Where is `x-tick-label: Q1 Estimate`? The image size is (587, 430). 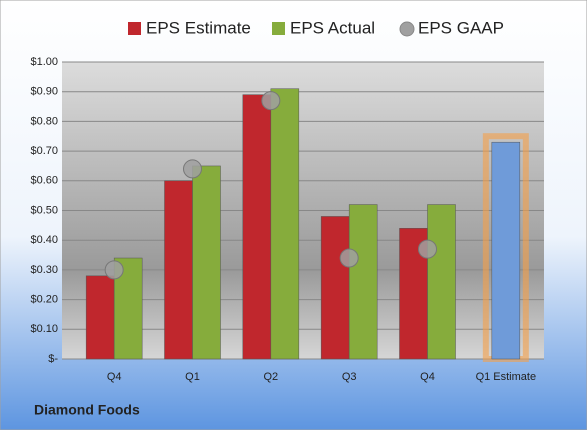
x-tick-label: Q1 Estimate is located at coordinates (506, 377).